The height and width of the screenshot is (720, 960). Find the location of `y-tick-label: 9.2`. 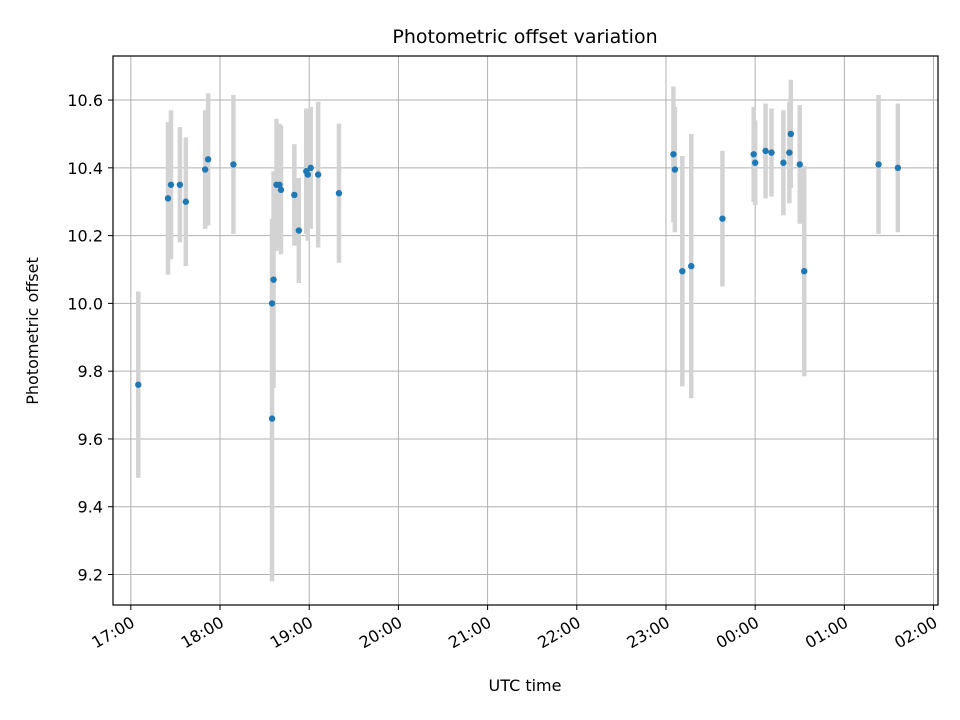

y-tick-label: 9.2 is located at coordinates (90, 575).